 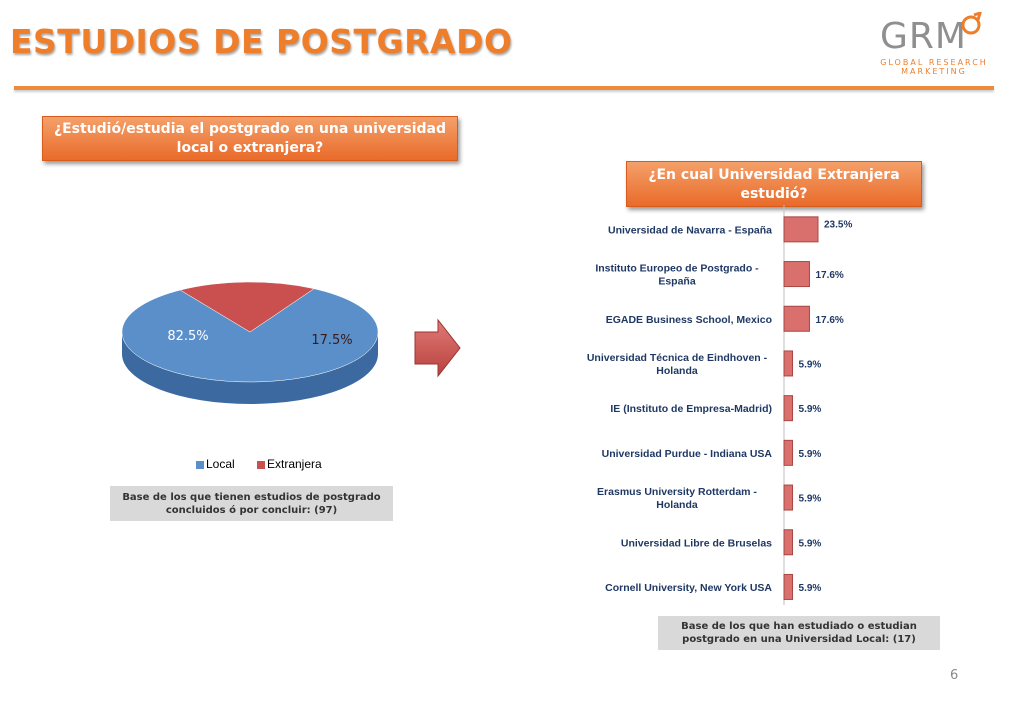 What do you see at coordinates (250, 368) in the screenshot?
I see `pie-side-local` at bounding box center [250, 368].